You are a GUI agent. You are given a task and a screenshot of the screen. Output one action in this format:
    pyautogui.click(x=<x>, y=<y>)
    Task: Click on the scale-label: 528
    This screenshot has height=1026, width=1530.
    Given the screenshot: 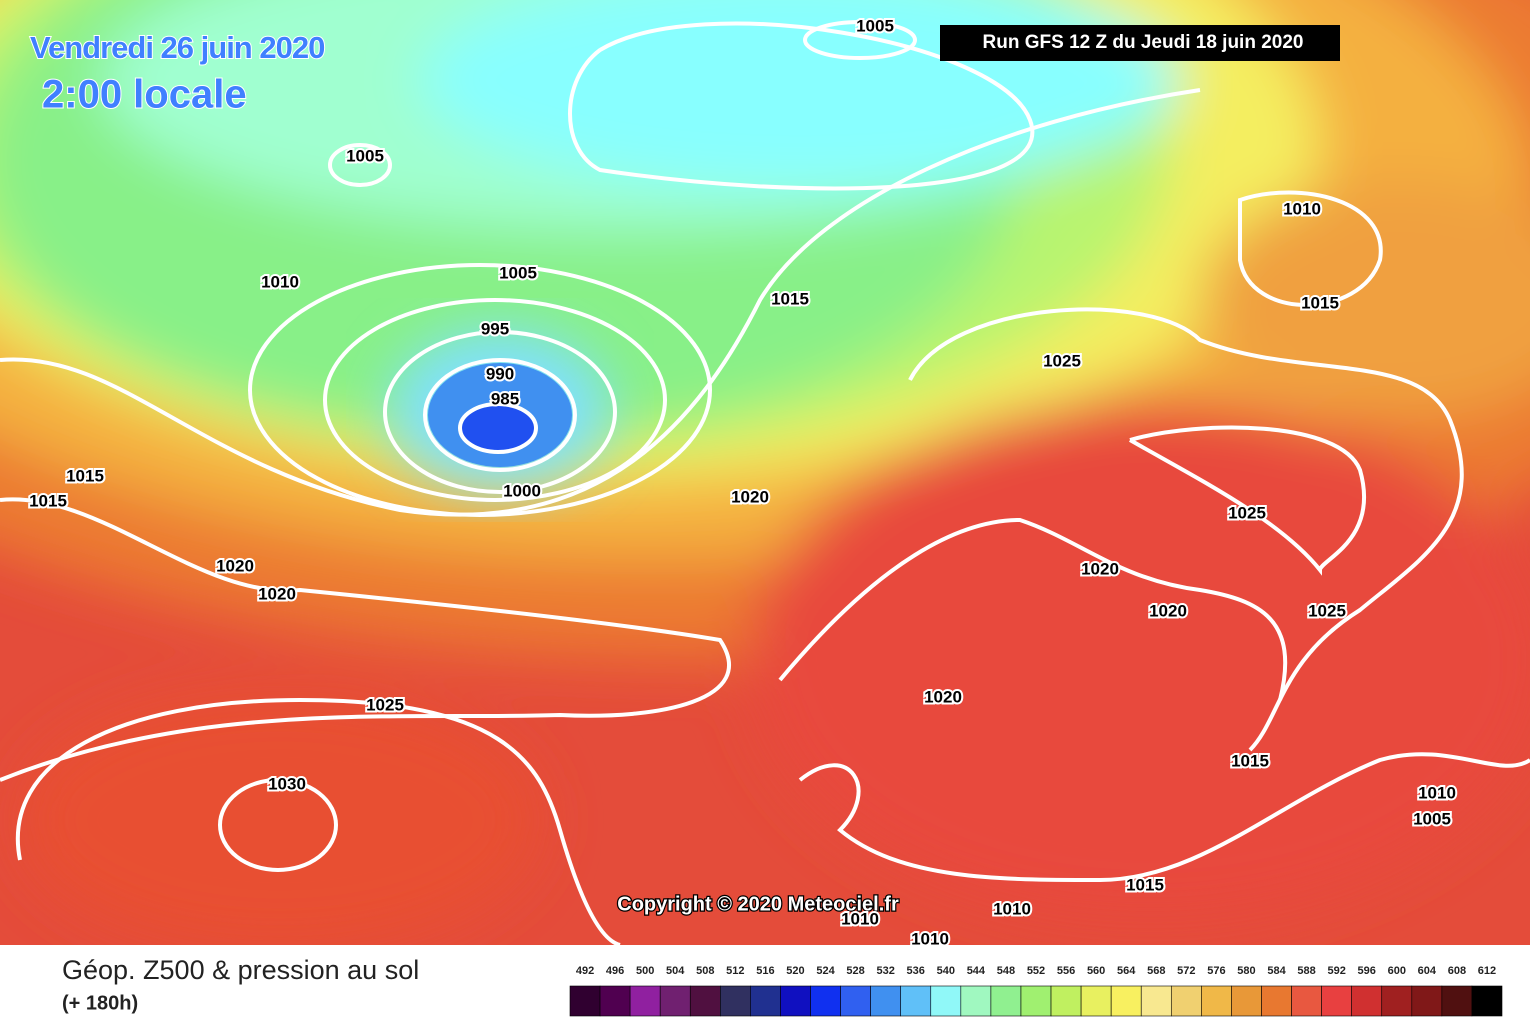 What is the action you would take?
    pyautogui.click(x=855, y=971)
    